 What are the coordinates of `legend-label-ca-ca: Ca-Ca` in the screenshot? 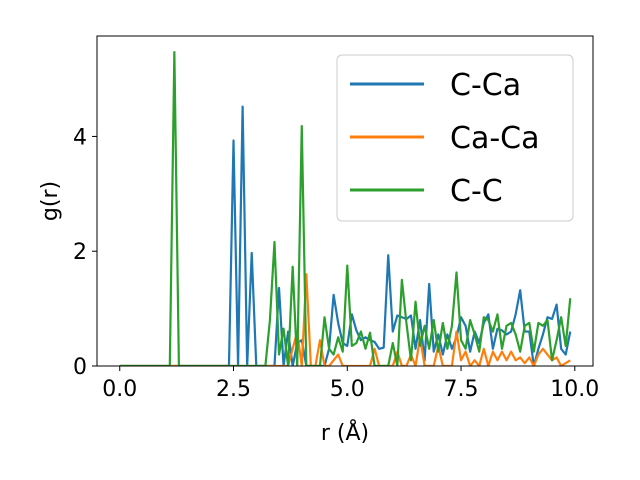 It's located at (495, 138).